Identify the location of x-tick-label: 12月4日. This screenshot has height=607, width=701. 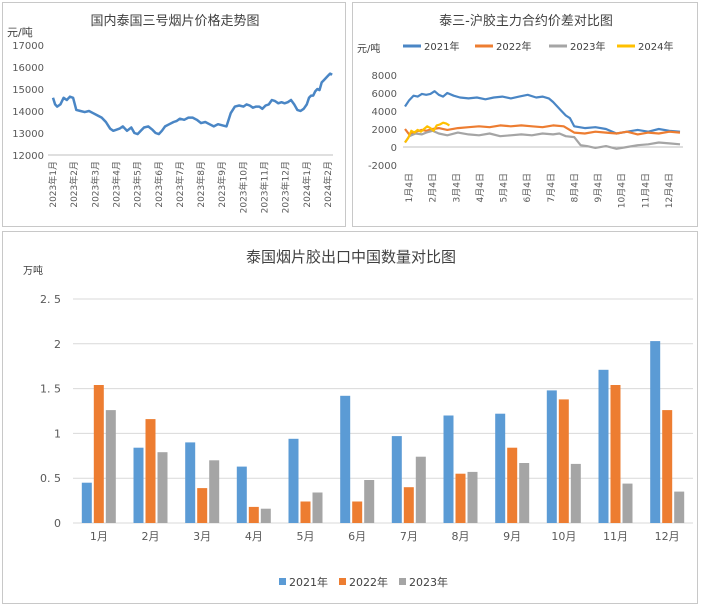
(669, 190).